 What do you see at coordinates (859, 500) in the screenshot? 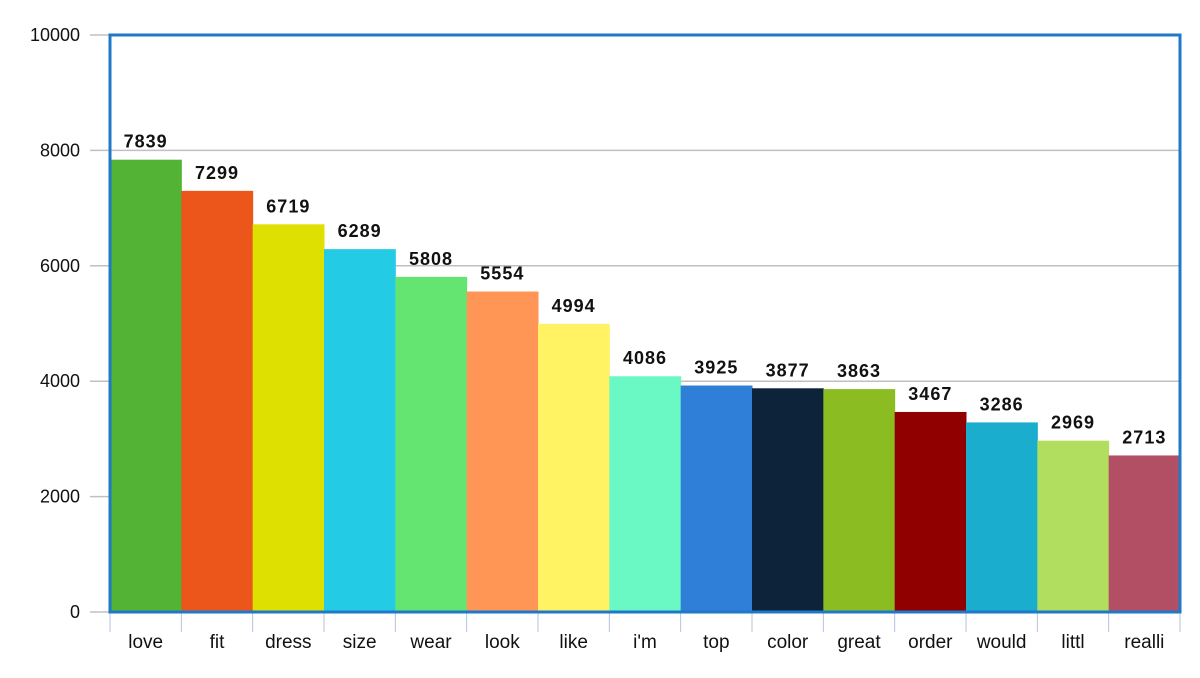
I see `bar-great` at bounding box center [859, 500].